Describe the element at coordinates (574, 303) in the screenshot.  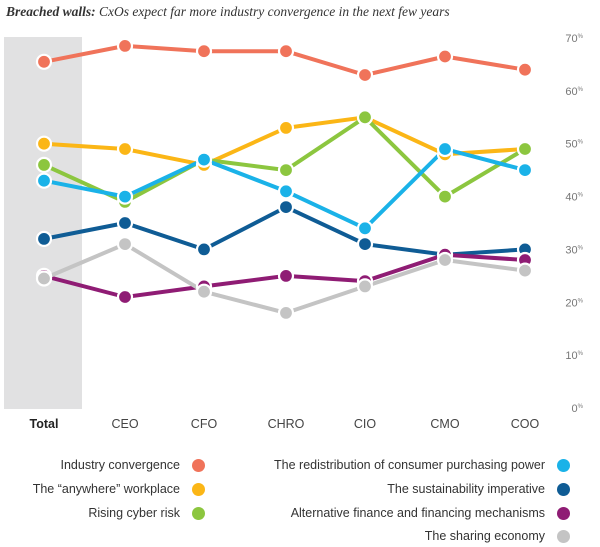
I see `y-tick-label: 20%` at that location.